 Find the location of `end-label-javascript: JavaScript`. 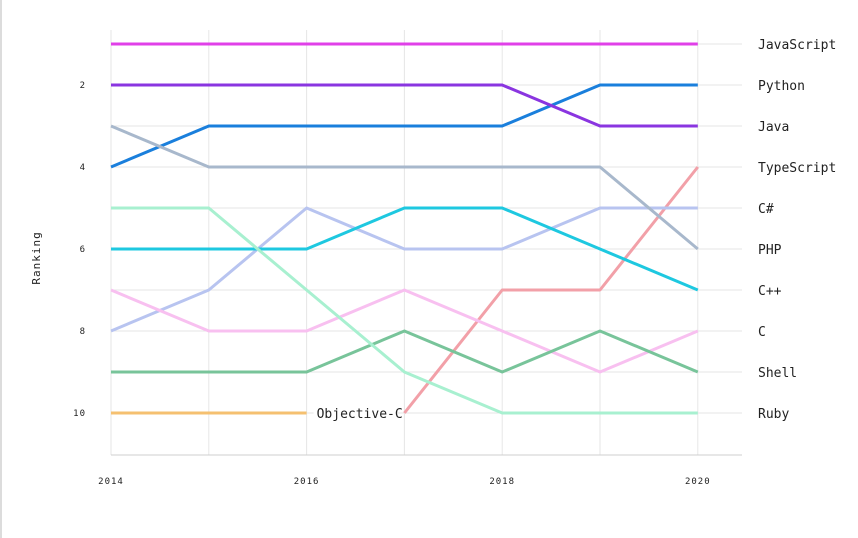

end-label-javascript: JavaScript is located at coordinates (797, 45).